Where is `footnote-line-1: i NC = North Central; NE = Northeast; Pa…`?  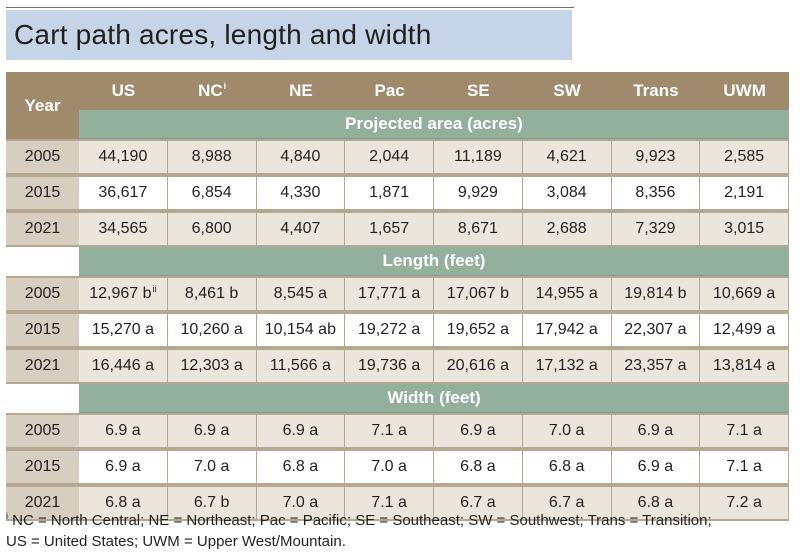 footnote-line-1: i NC = North Central; NE = Northeast; Pa… is located at coordinates (401, 520).